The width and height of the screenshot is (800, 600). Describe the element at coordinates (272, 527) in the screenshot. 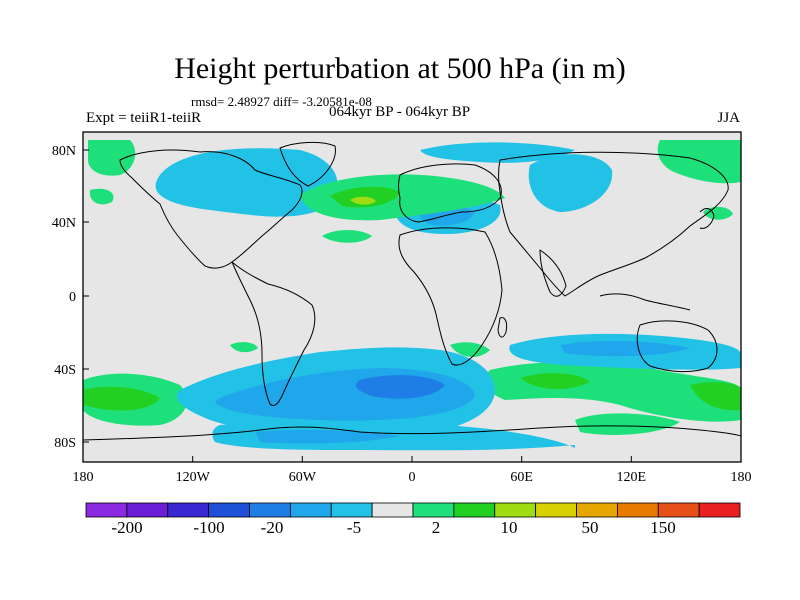

I see `colorbar-label: -20` at that location.